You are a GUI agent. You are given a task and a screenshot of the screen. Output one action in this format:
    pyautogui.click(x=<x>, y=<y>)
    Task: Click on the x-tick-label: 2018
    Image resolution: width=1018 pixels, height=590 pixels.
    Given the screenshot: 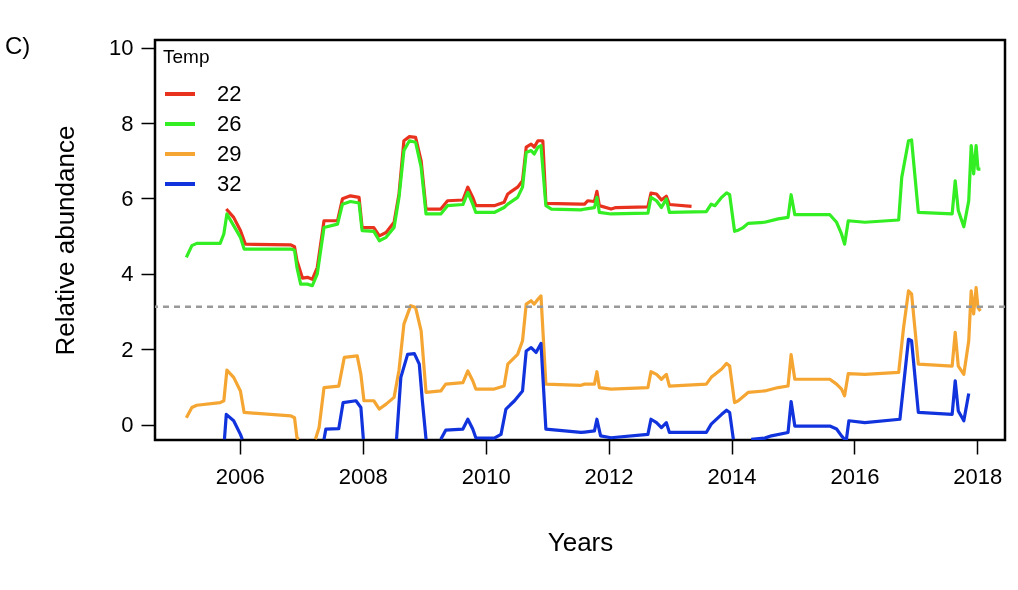 What is the action you would take?
    pyautogui.click(x=978, y=476)
    